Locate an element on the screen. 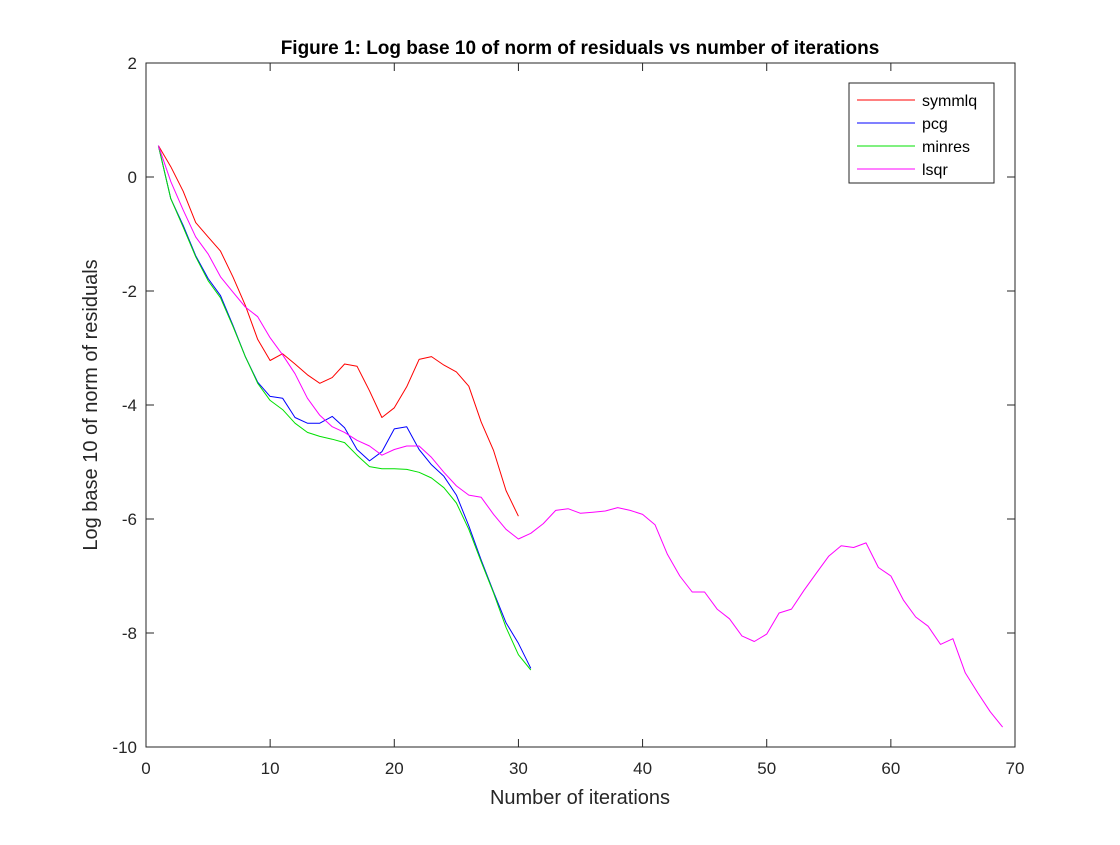  x-tick-label: 30 is located at coordinates (518, 768).